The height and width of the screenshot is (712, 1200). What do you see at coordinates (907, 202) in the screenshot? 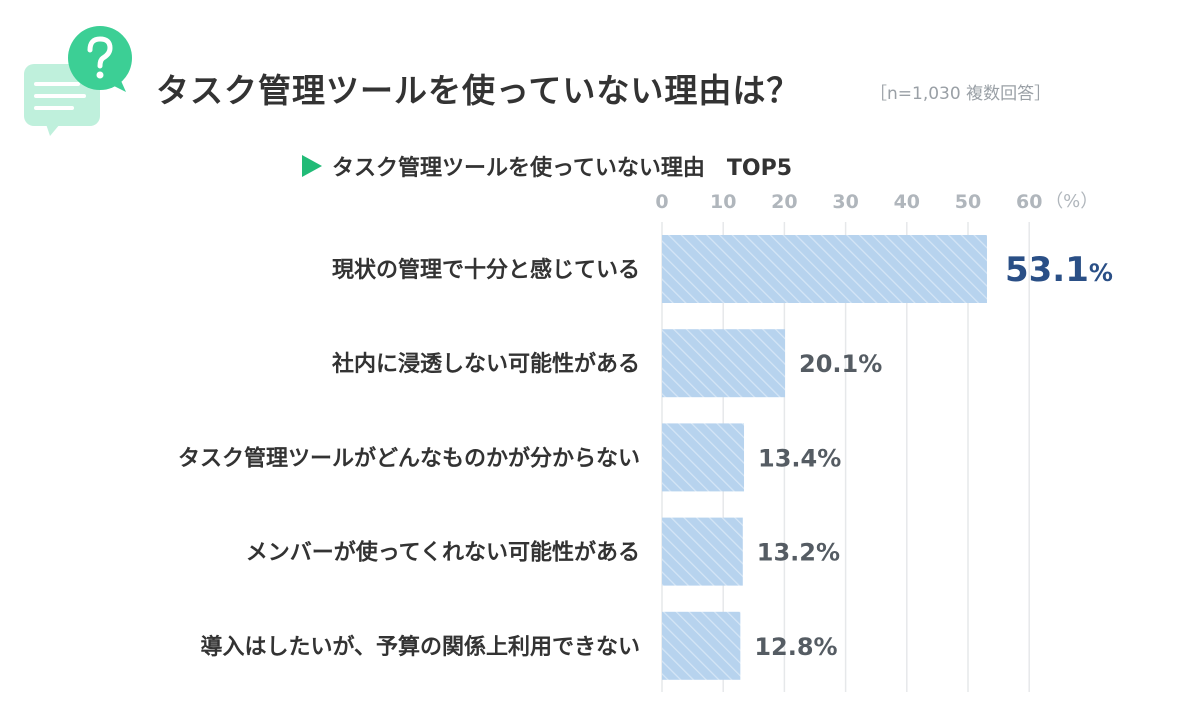
I see `x-tick-label: 40` at bounding box center [907, 202].